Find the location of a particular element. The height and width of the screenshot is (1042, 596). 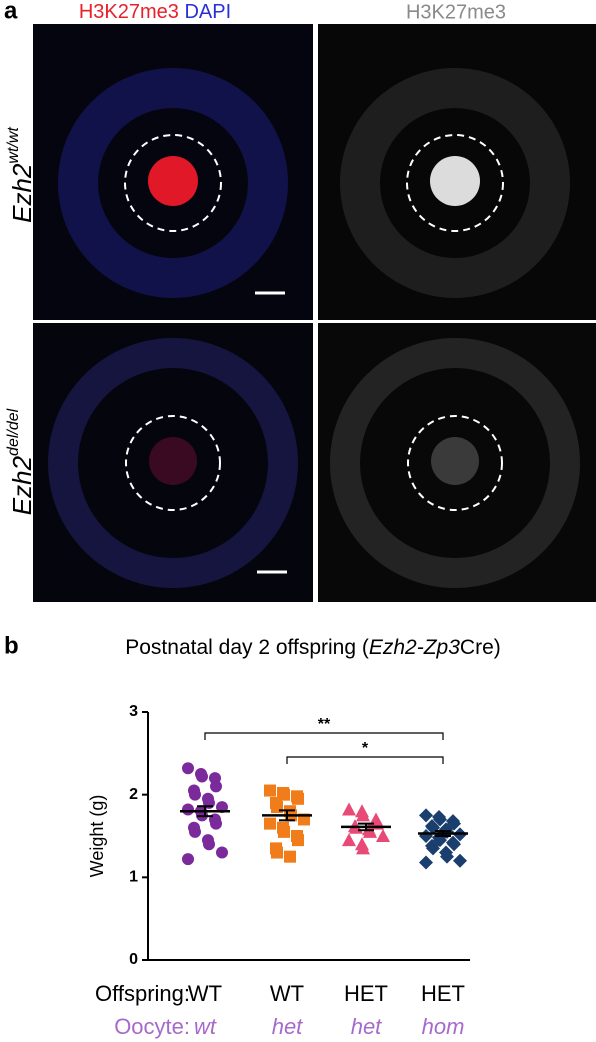

y-axis-label: Weight (g) is located at coordinates (97, 836).